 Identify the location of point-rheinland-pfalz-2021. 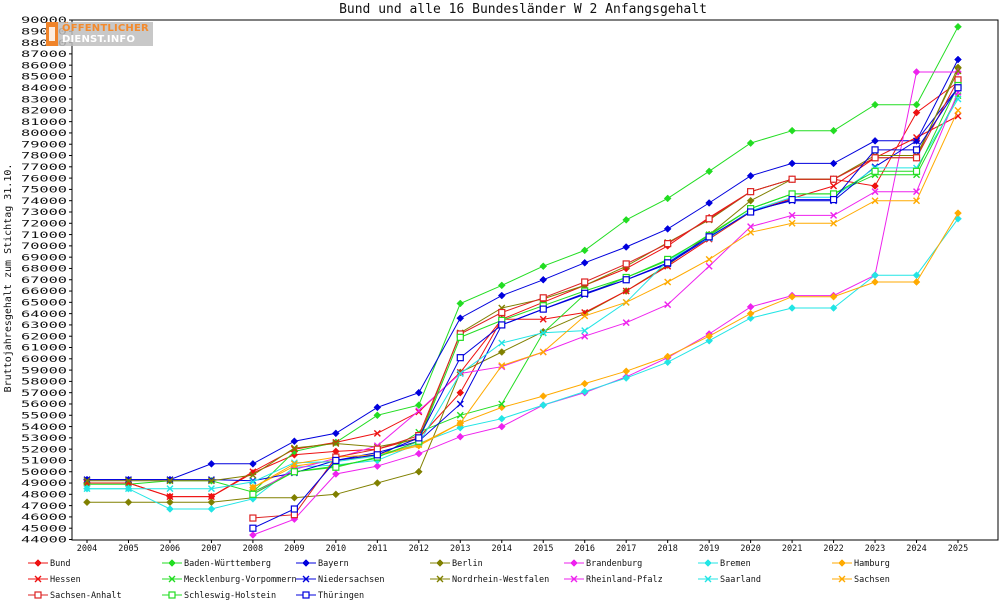
(792, 215).